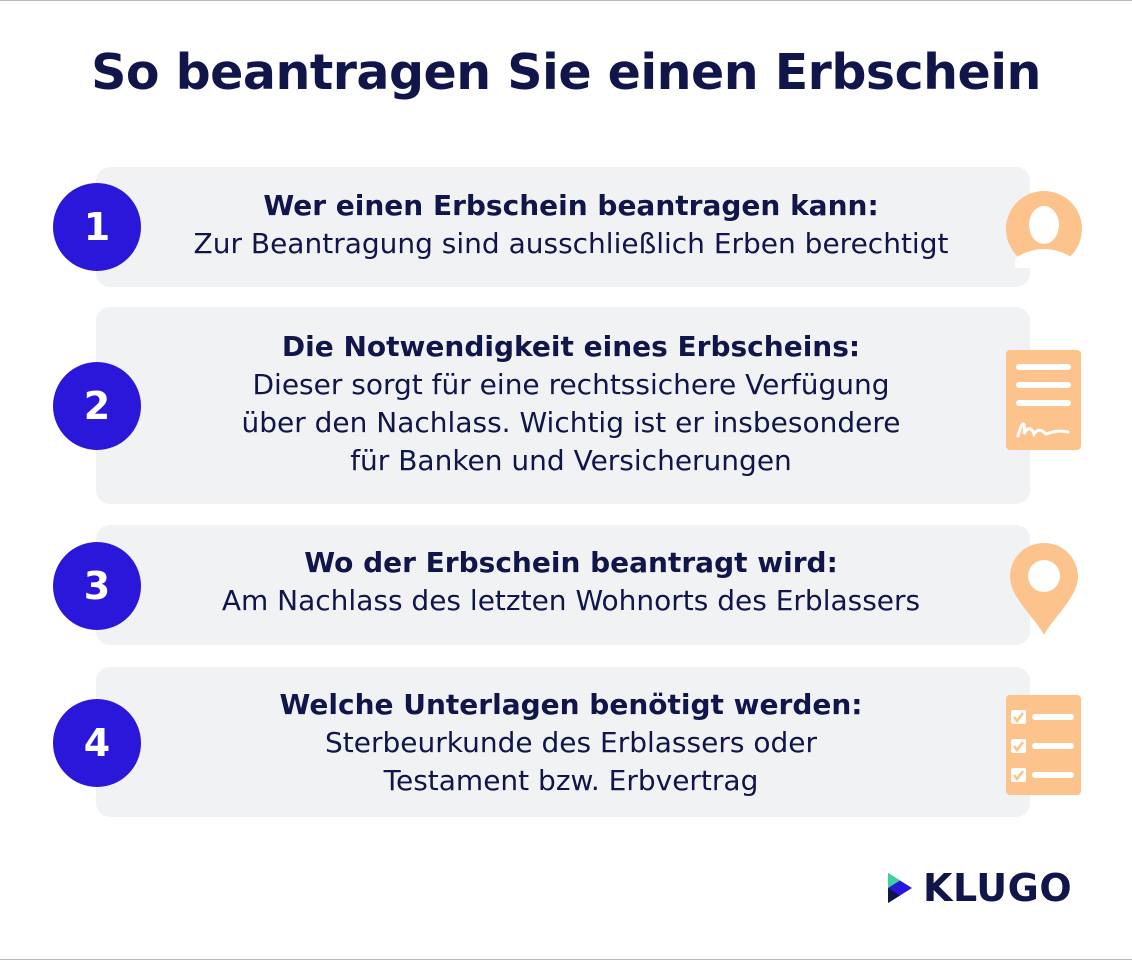 The width and height of the screenshot is (1132, 961). I want to click on step-number-badge-3: 3, so click(97, 586).